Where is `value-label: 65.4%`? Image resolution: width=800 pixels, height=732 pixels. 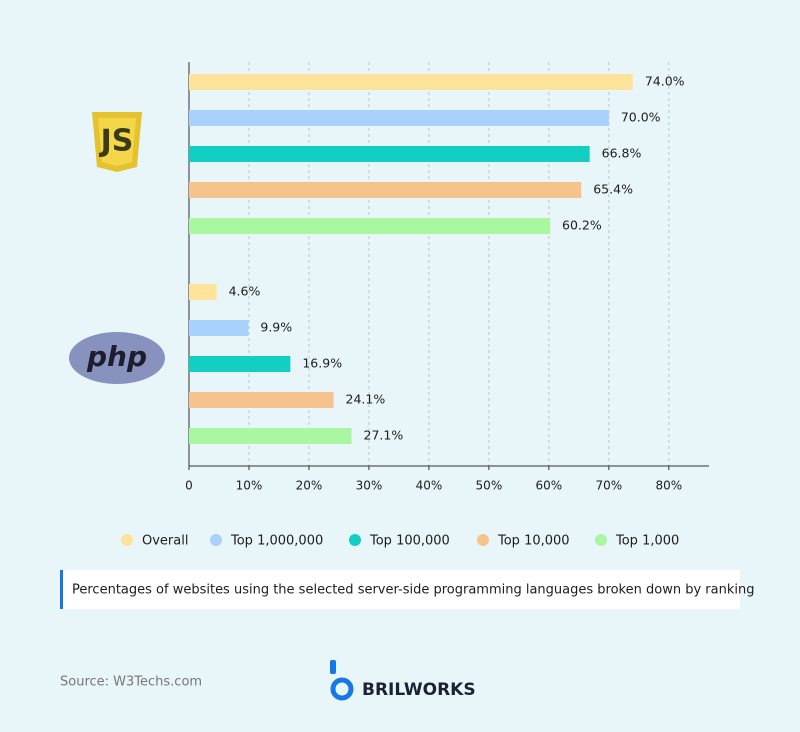 value-label: 65.4% is located at coordinates (613, 189).